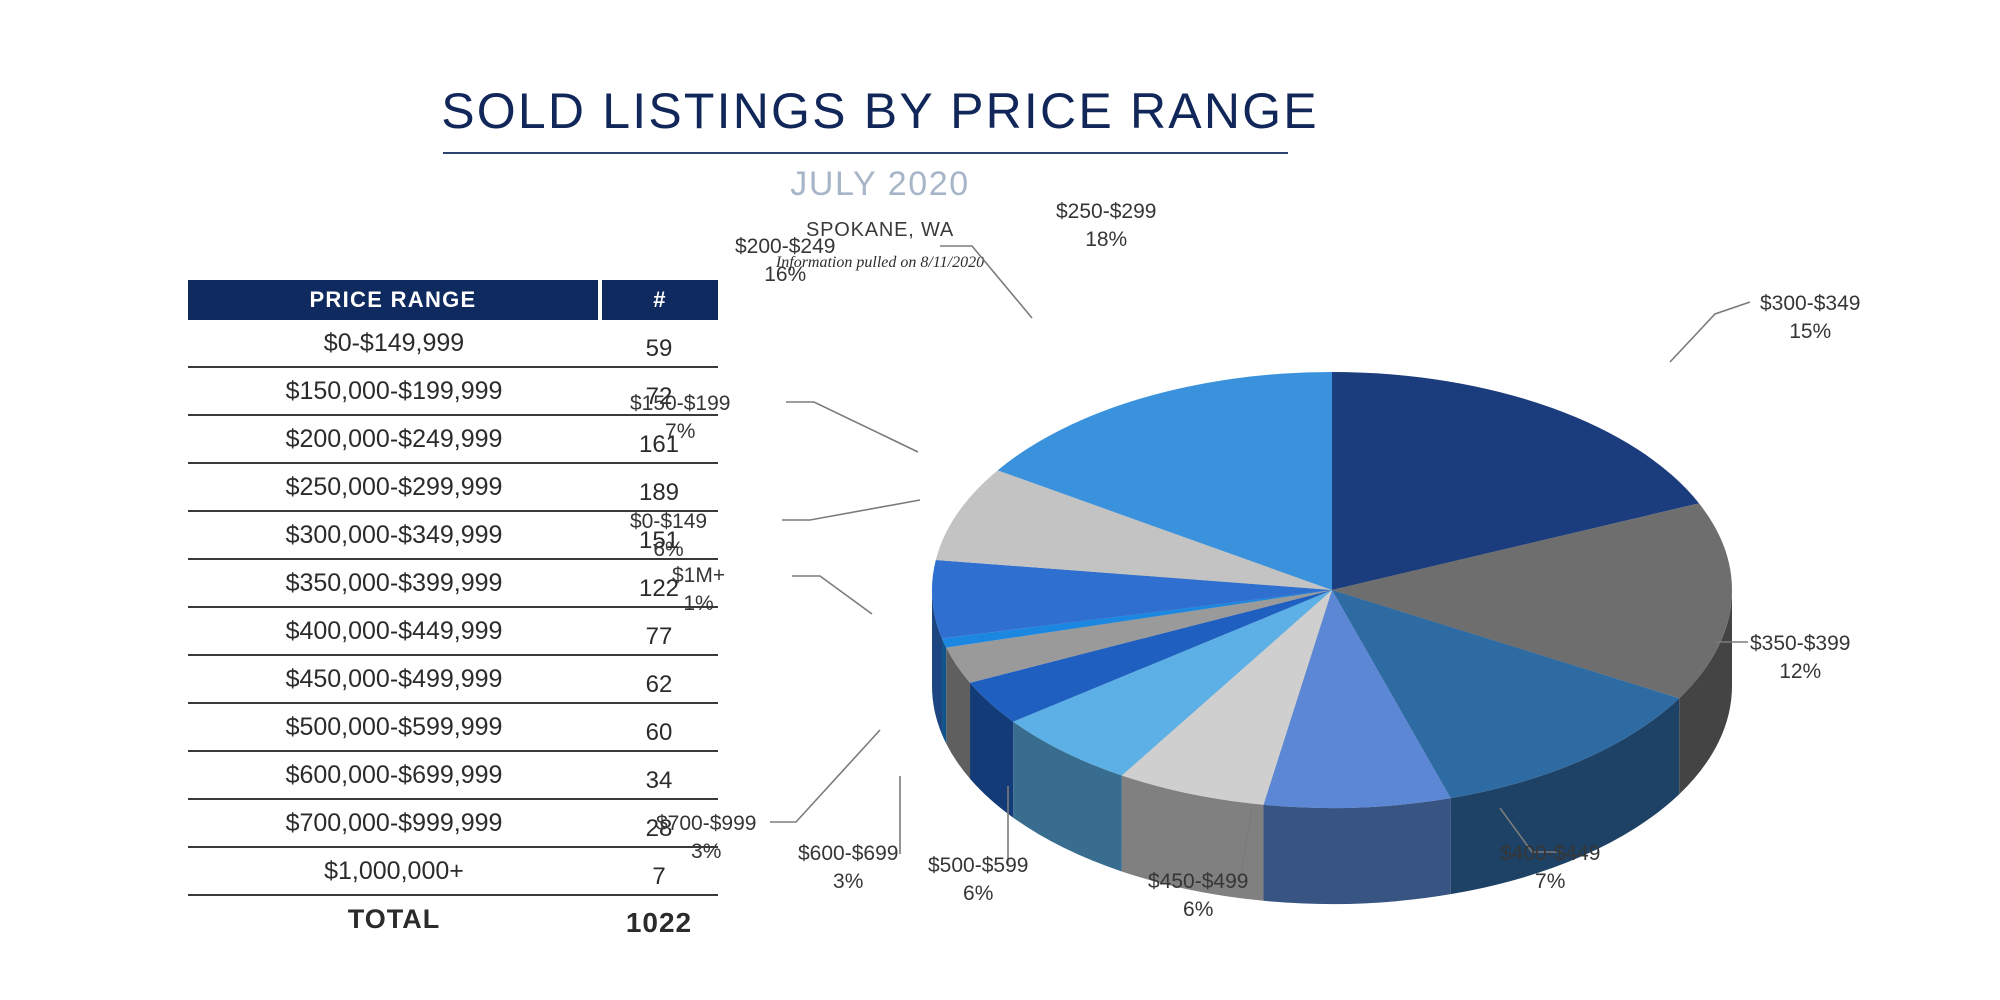  What do you see at coordinates (659, 775) in the screenshot?
I see `cell-count: 34` at bounding box center [659, 775].